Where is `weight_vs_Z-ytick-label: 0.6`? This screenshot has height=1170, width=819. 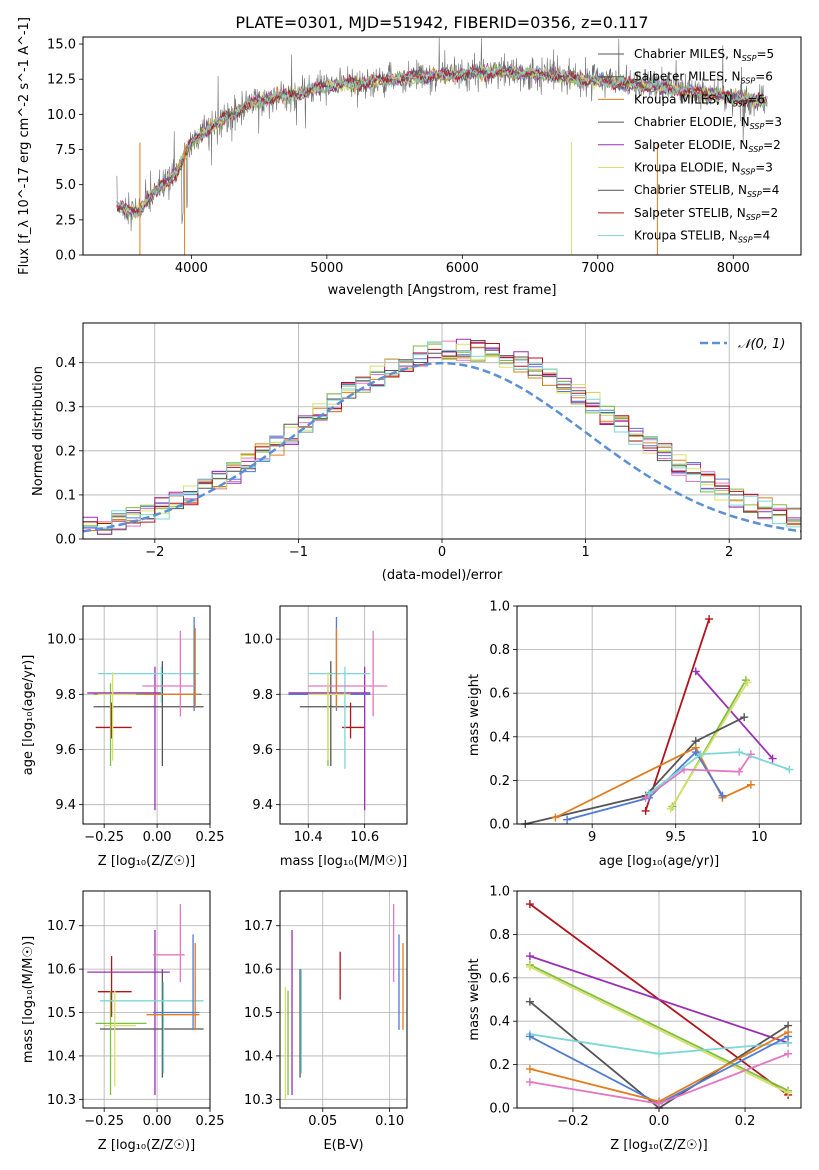
weight_vs_Z-ytick-label: 0.6 is located at coordinates (499, 978).